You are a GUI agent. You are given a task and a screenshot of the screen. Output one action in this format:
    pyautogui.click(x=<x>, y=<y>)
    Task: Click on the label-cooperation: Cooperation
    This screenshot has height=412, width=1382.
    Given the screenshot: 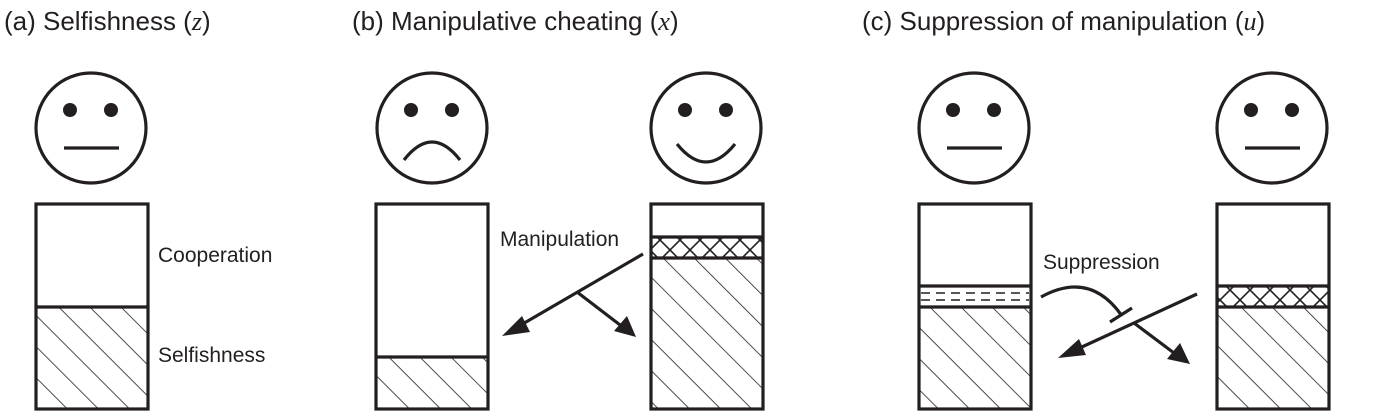 What is the action you would take?
    pyautogui.click(x=215, y=255)
    